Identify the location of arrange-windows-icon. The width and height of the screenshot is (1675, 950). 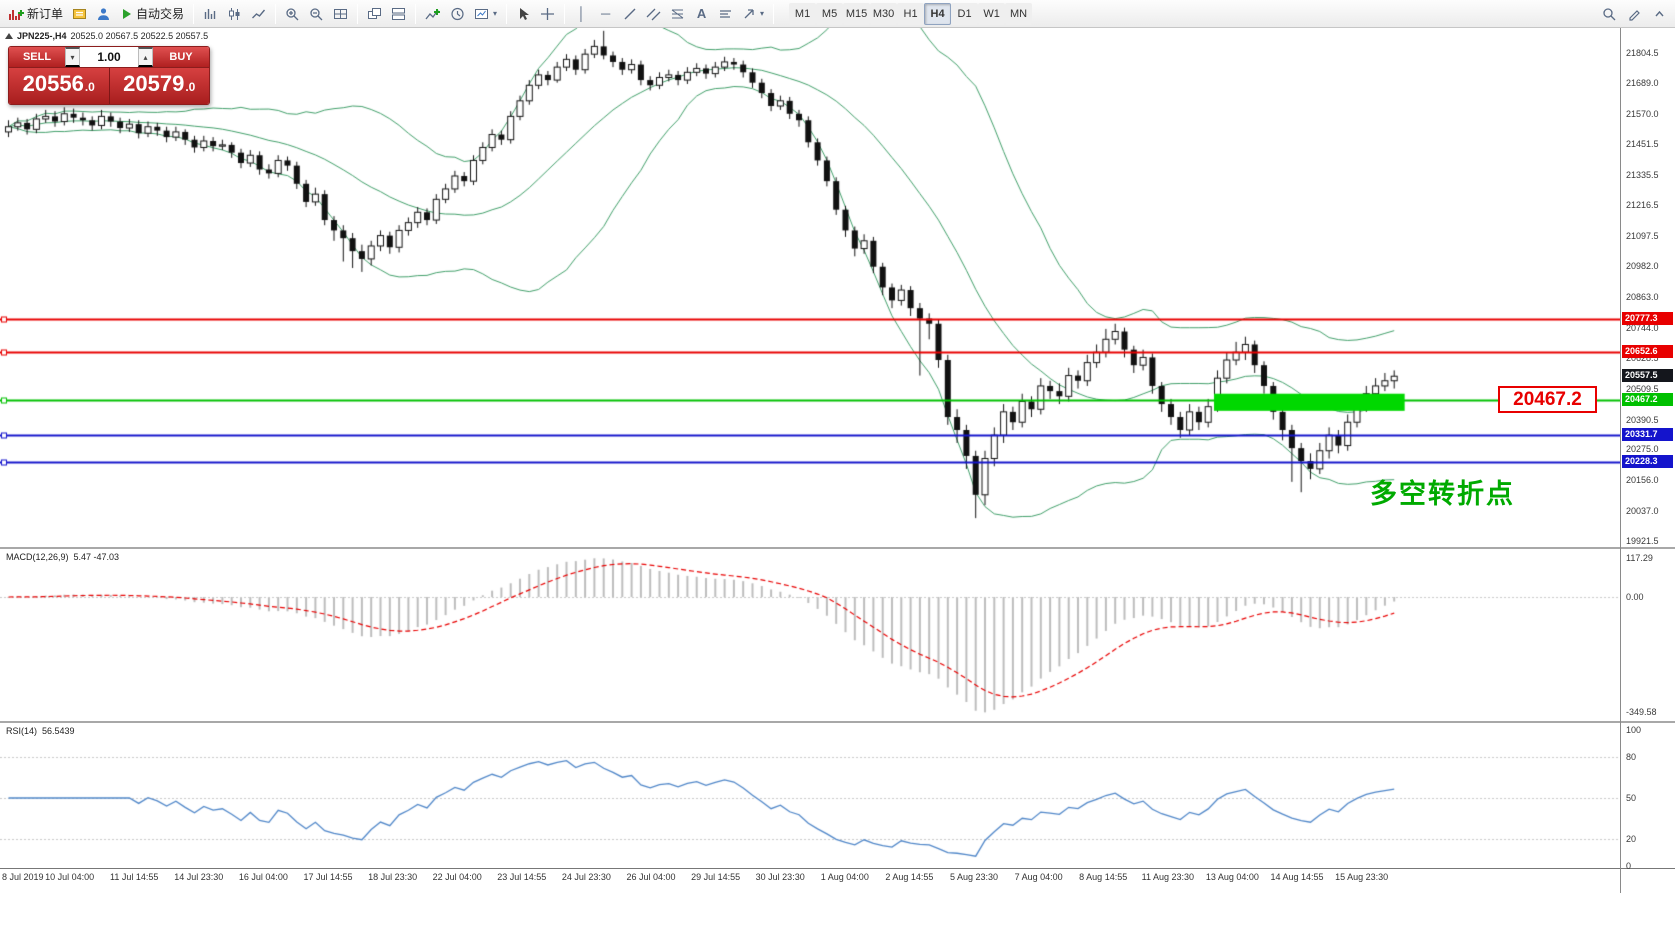
(399, 13).